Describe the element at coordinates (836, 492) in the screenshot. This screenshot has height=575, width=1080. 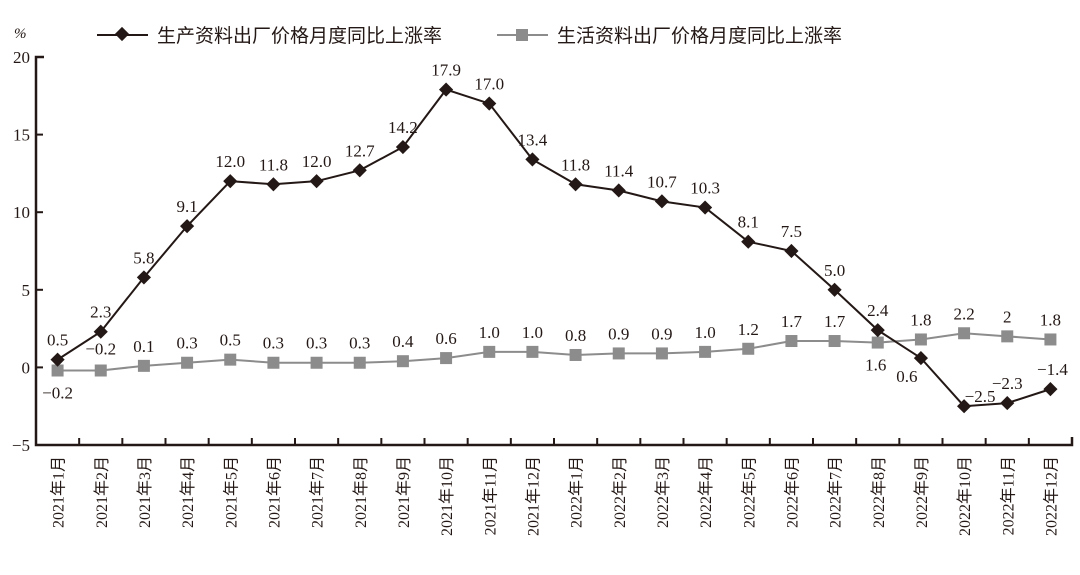
I see `x-tick-label: 2022年7月` at that location.